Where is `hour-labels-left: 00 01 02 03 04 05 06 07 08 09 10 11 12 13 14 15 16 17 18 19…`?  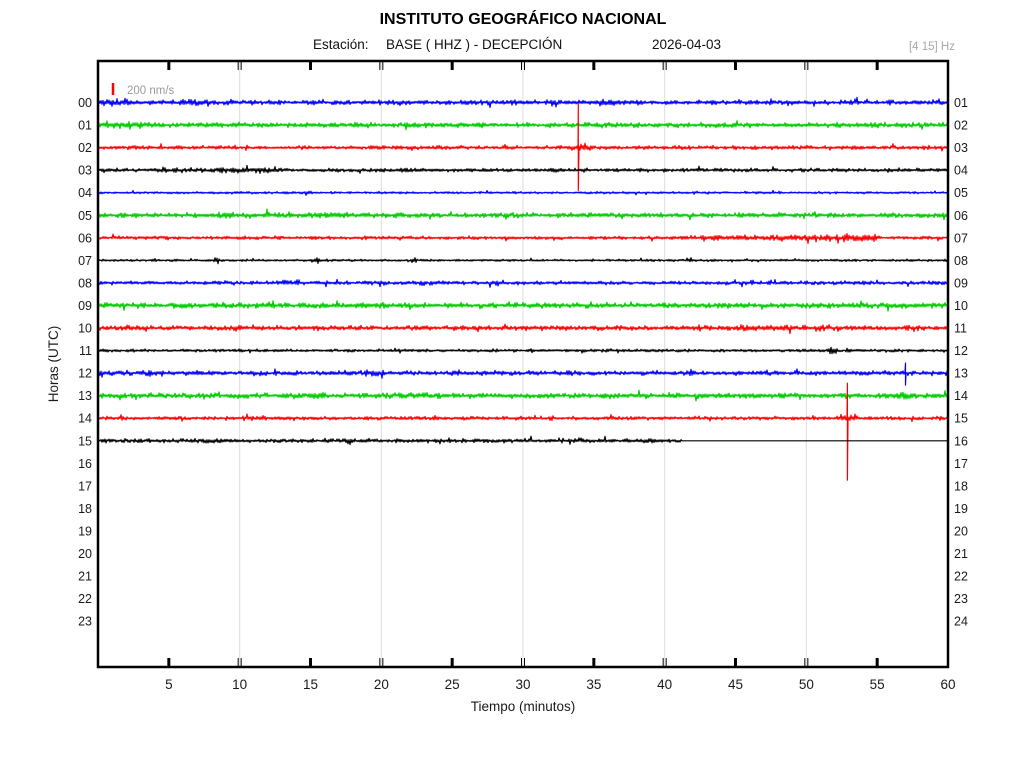
hour-labels-left: 00 01 02 03 04 05 06 07 08 09 10 11 12 13 14 15 16 17 18 19… is located at coordinates (85, 362).